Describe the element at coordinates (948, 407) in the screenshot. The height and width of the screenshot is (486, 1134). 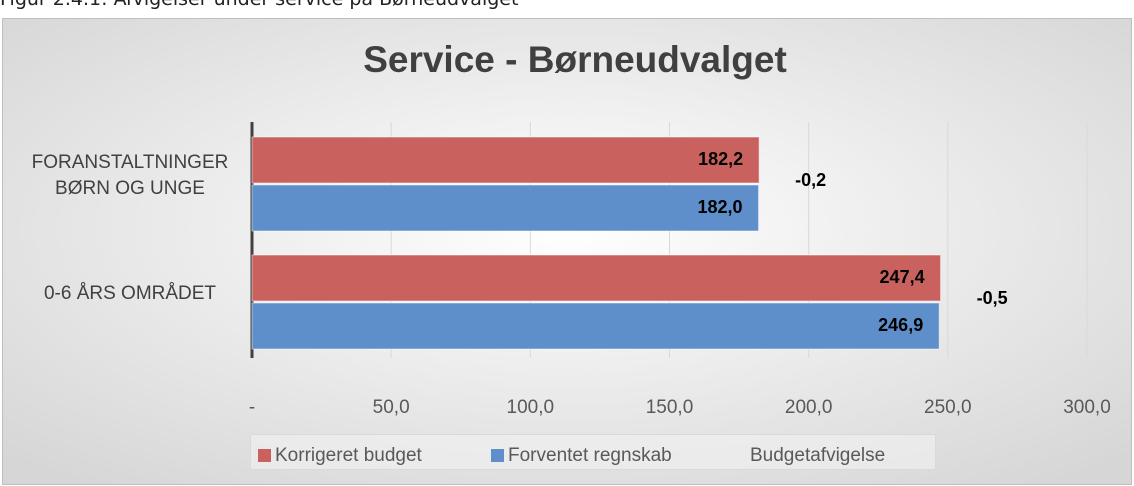
I see `x-tick-label: 250,0` at that location.